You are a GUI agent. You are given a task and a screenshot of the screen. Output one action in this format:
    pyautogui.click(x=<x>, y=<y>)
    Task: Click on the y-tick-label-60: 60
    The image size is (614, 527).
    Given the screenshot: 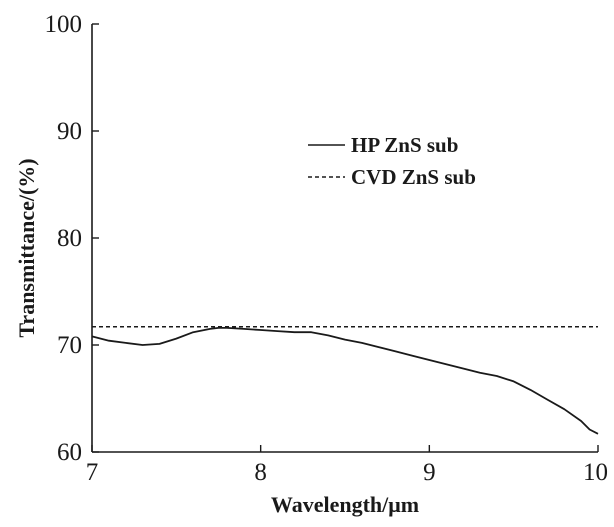 What is the action you would take?
    pyautogui.click(x=69, y=452)
    